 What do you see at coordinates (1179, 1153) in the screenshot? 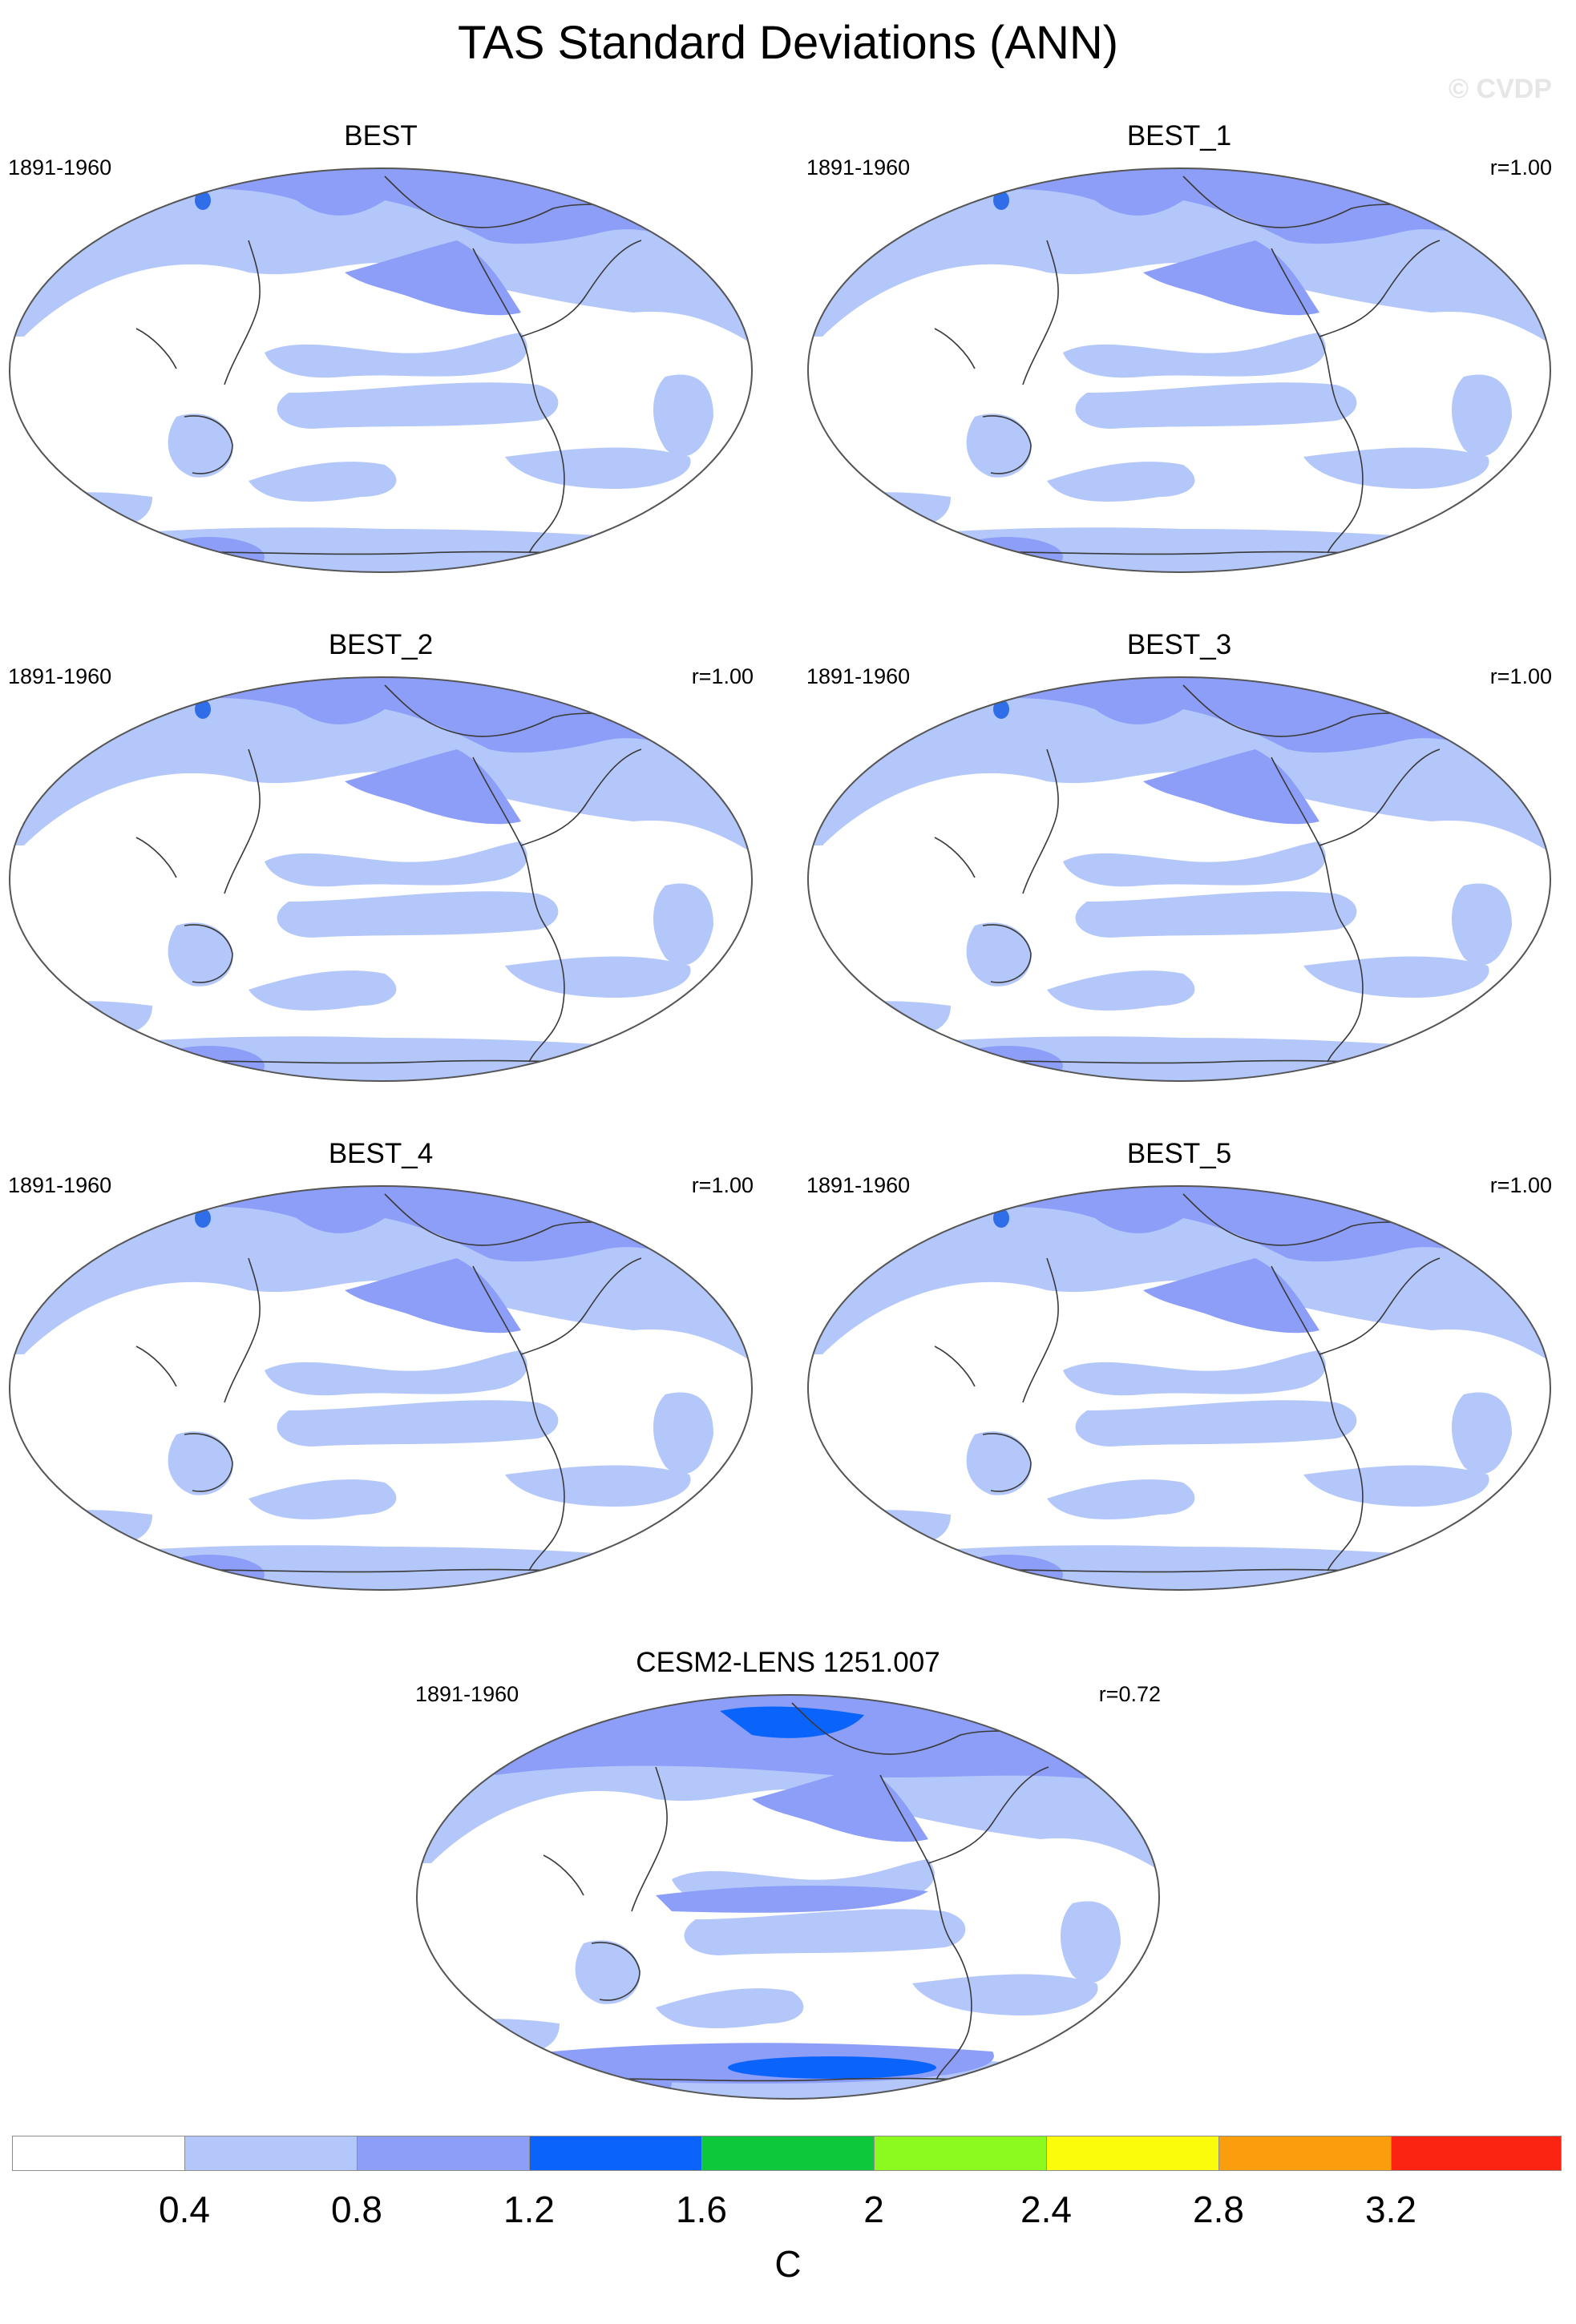
I see `panel-title: BEST_5` at bounding box center [1179, 1153].